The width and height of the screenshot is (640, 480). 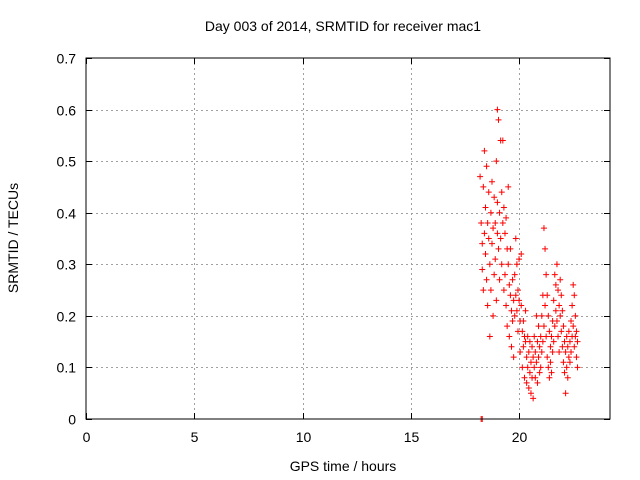 I want to click on y-tick-label: 0.1, so click(x=67, y=368).